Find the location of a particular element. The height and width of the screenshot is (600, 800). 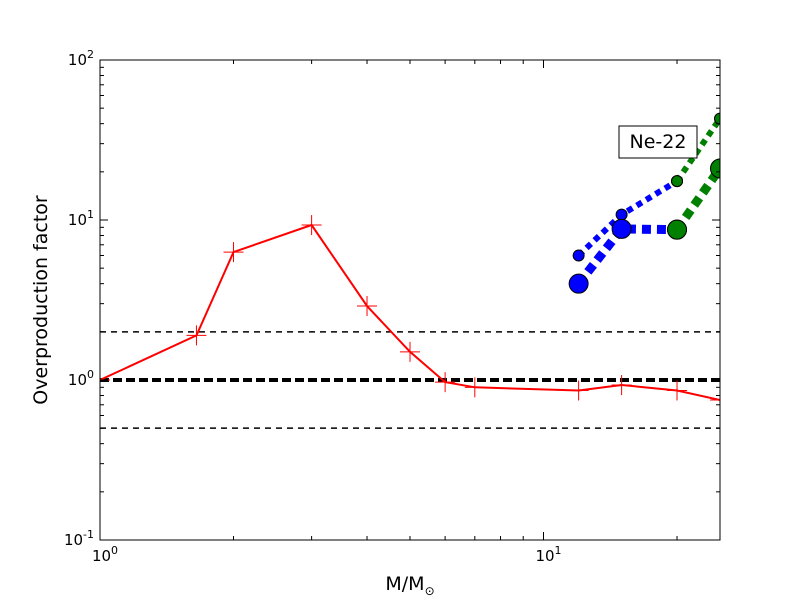

x-axis-label-main: M/M is located at coordinates (404, 584).